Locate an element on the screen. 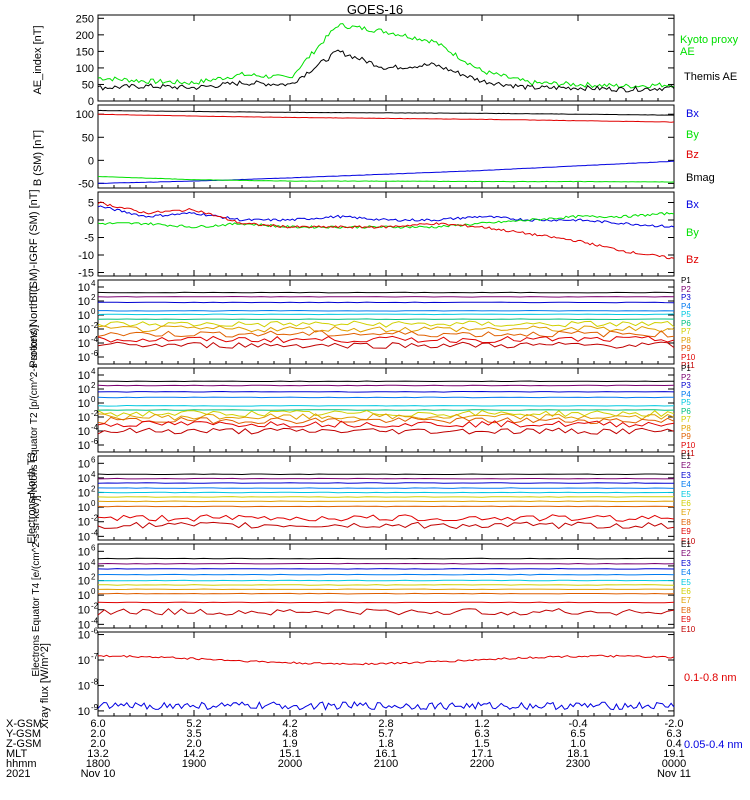 Image resolution: width=750 pixels, height=800 pixels. eph-value: 17.1 is located at coordinates (482, 754).